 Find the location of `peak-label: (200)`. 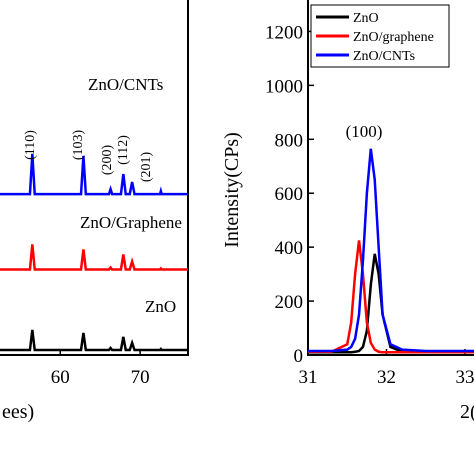

peak-label: (200) is located at coordinates (107, 160).